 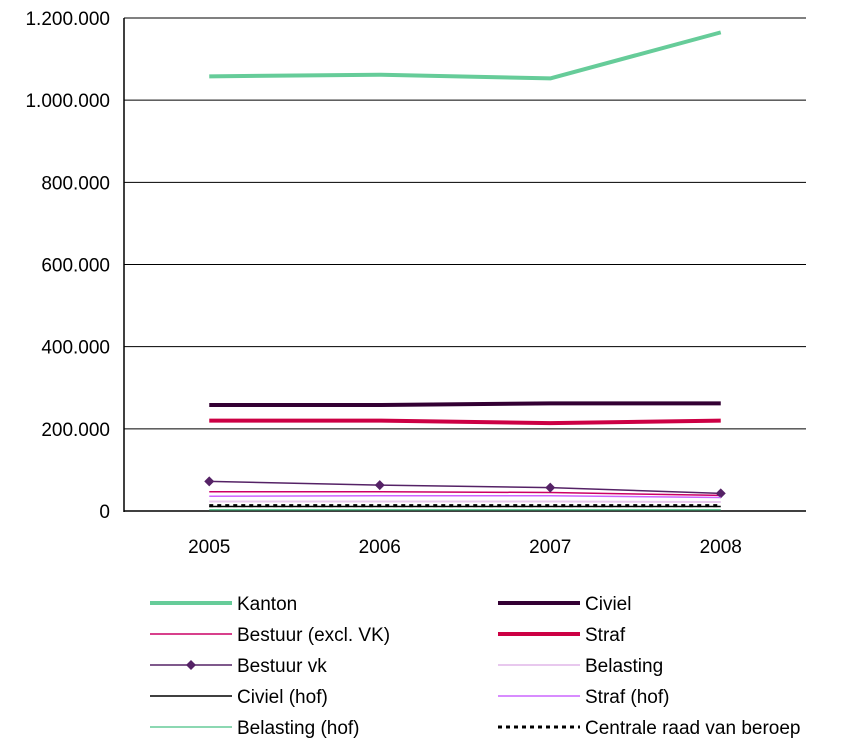 I want to click on legend-label: Kanton, so click(x=267, y=604).